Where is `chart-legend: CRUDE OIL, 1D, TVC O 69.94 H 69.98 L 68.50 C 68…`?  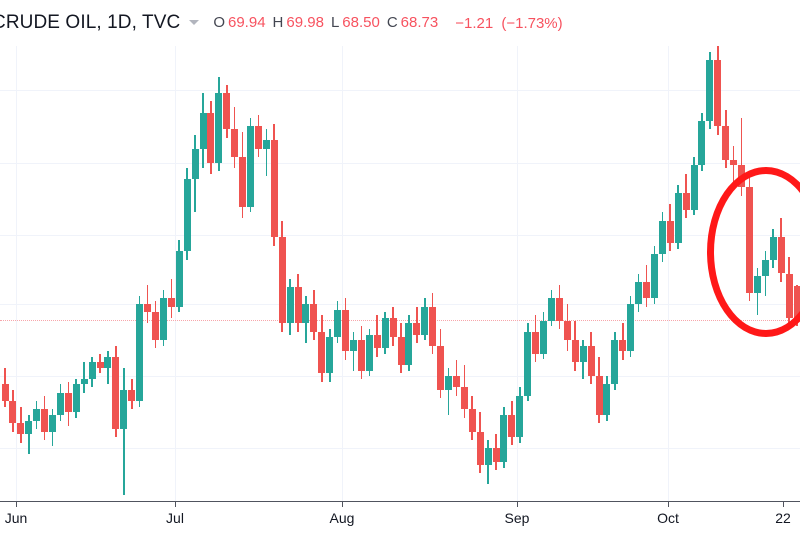
chart-legend: CRUDE OIL, 1D, TVC O 69.94 H 69.98 L 68.50 C 68… is located at coordinates (400, 23).